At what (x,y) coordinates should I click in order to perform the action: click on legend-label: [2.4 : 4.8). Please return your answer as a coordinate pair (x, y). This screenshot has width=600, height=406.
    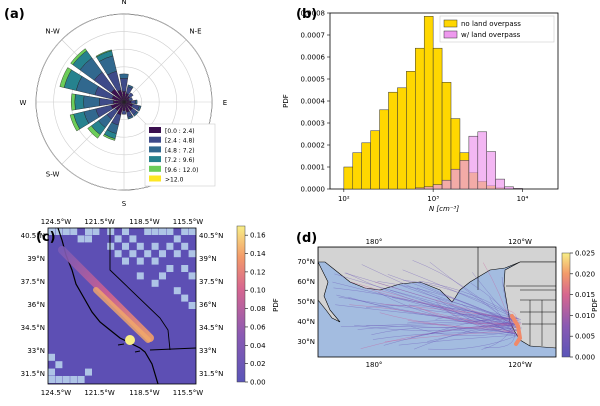
    Looking at the image, I should click on (180, 141).